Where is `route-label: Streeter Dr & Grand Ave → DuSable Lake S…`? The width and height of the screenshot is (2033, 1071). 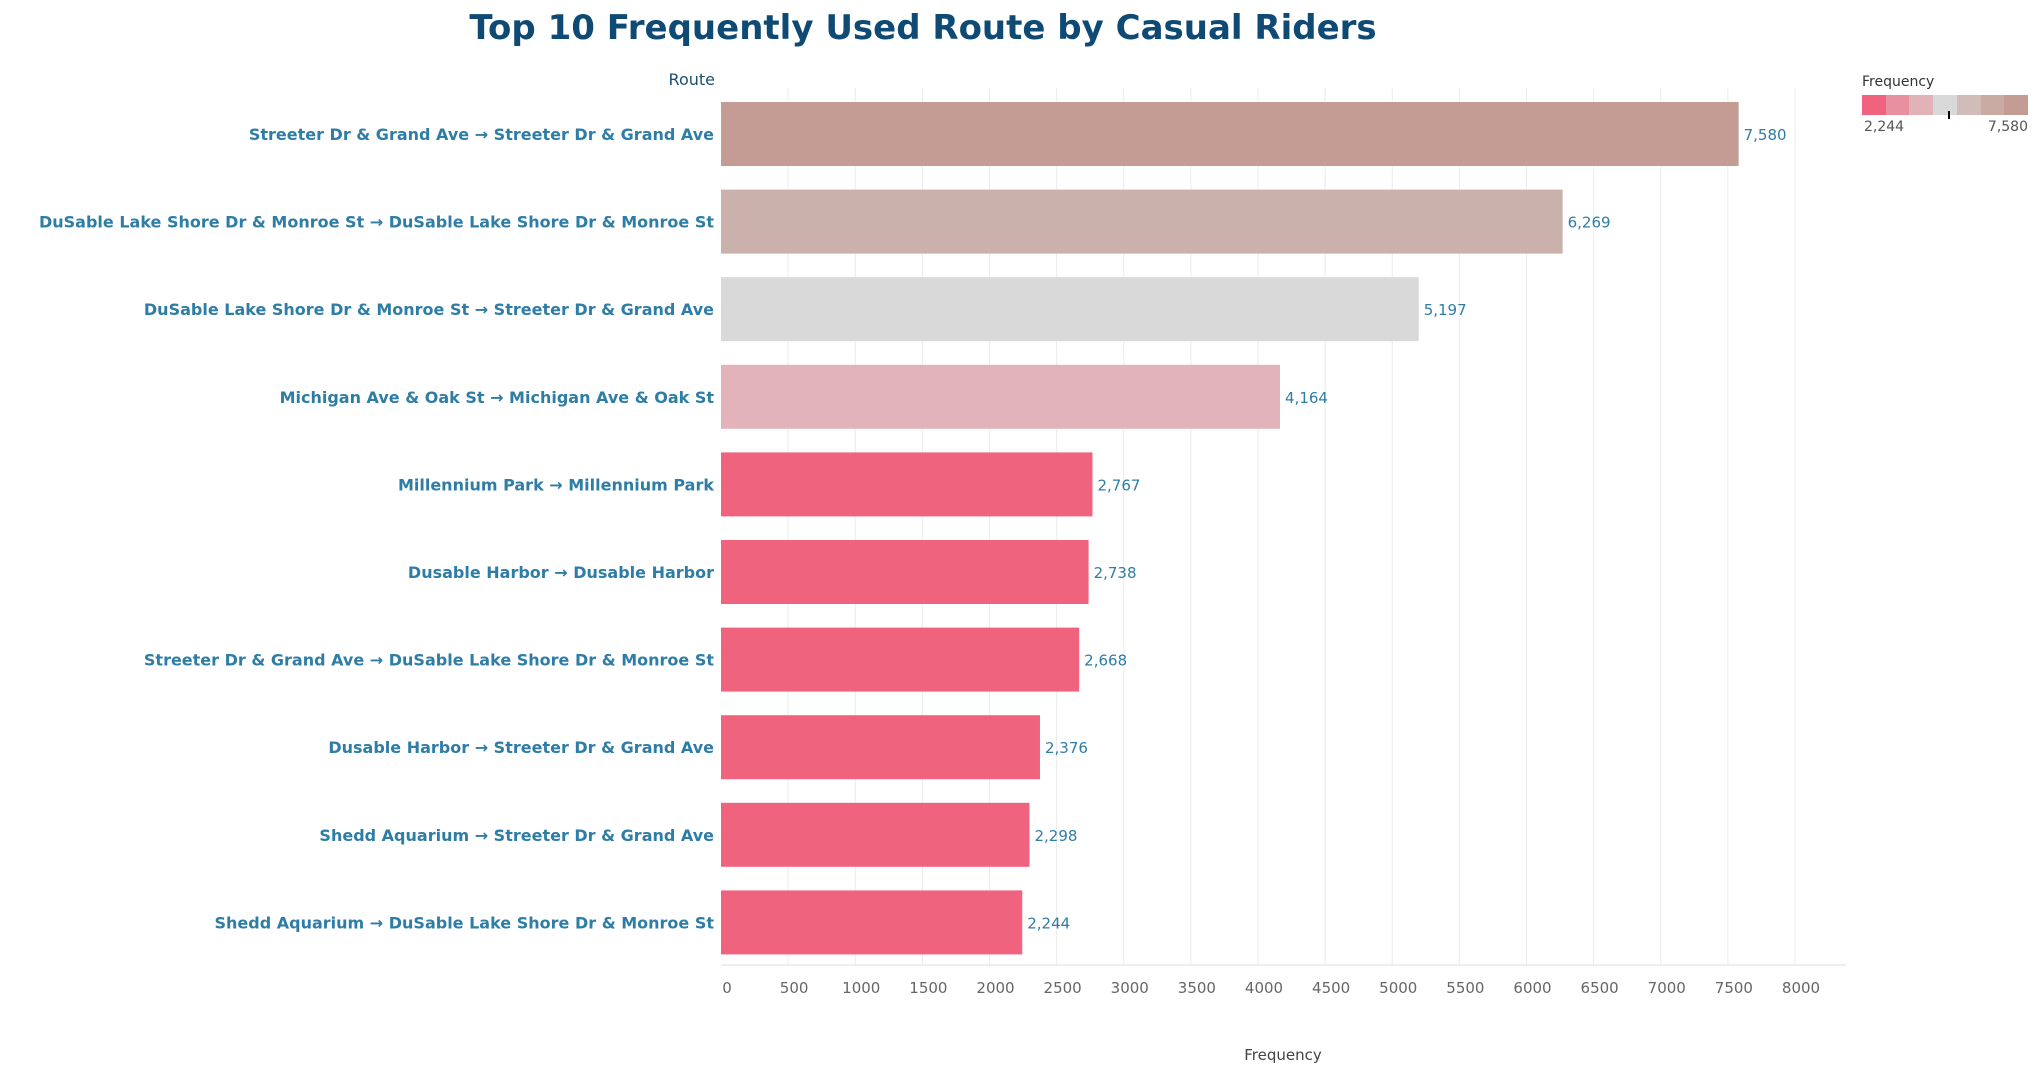
route-label: Streeter Dr & Grand Ave → DuSable Lake S… is located at coordinates (429, 660).